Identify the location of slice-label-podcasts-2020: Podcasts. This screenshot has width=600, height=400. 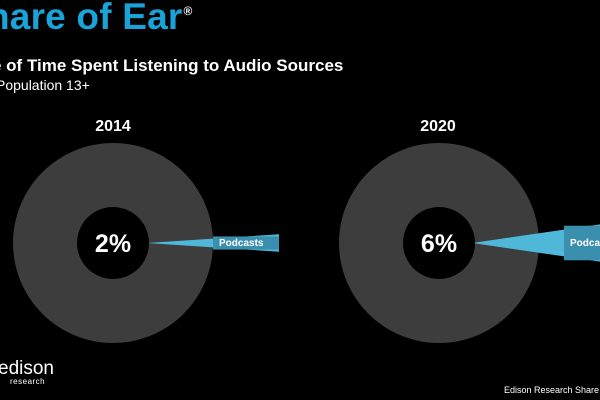
(585, 243).